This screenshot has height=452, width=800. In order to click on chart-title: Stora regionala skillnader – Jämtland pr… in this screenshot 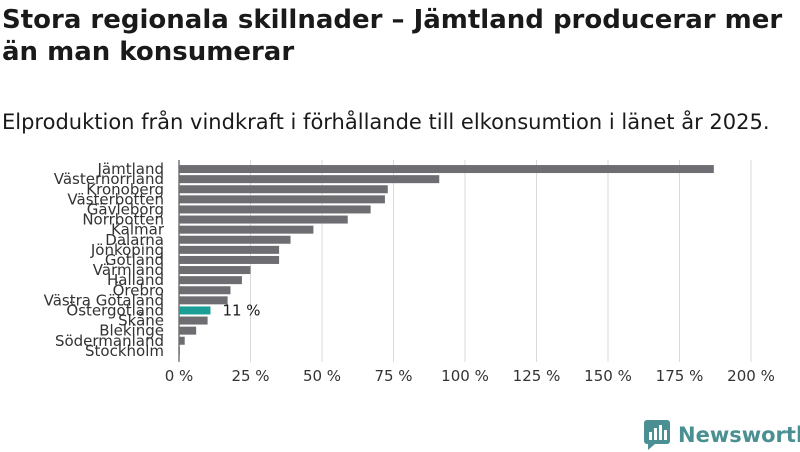, I will do `click(392, 36)`.